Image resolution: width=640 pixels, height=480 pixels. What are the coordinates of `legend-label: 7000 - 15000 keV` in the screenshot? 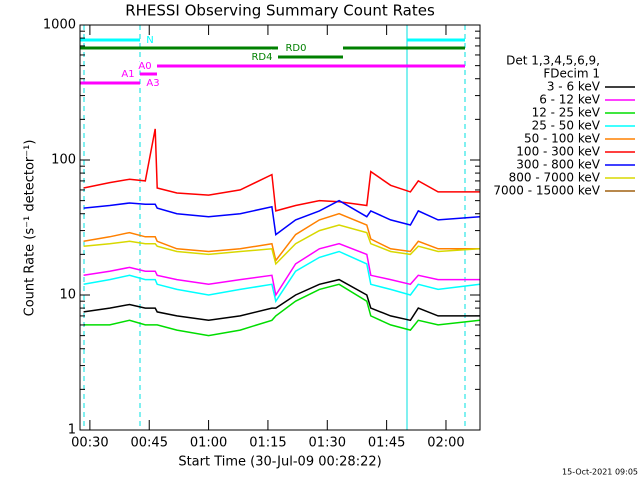 It's located at (546, 191).